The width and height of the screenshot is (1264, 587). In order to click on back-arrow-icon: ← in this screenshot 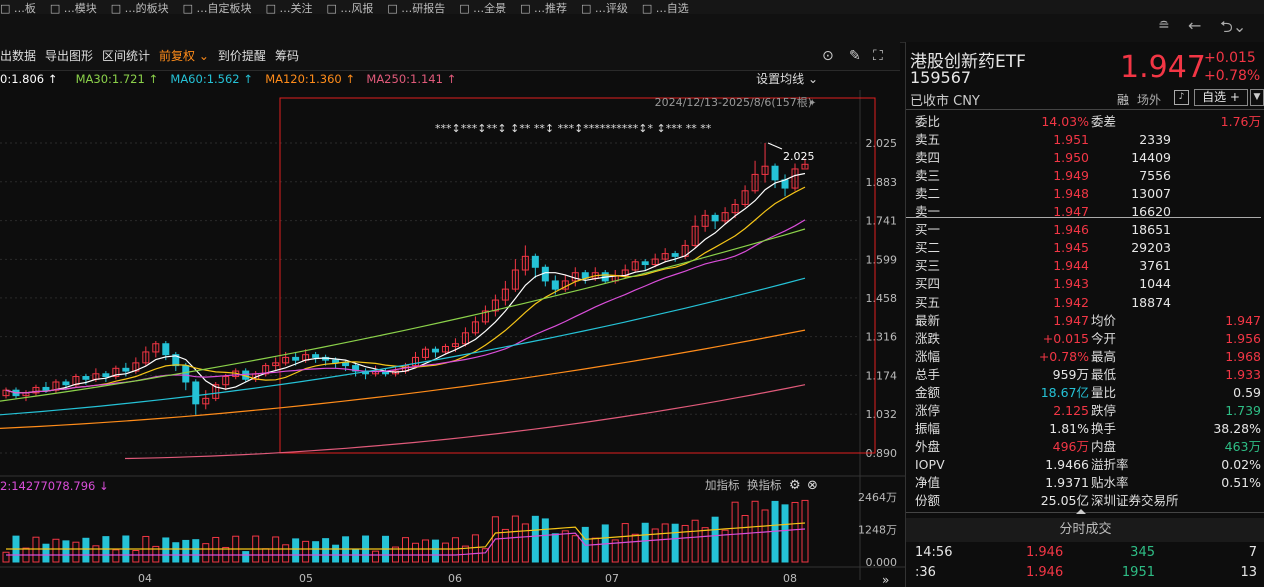, I will do `click(1195, 25)`.